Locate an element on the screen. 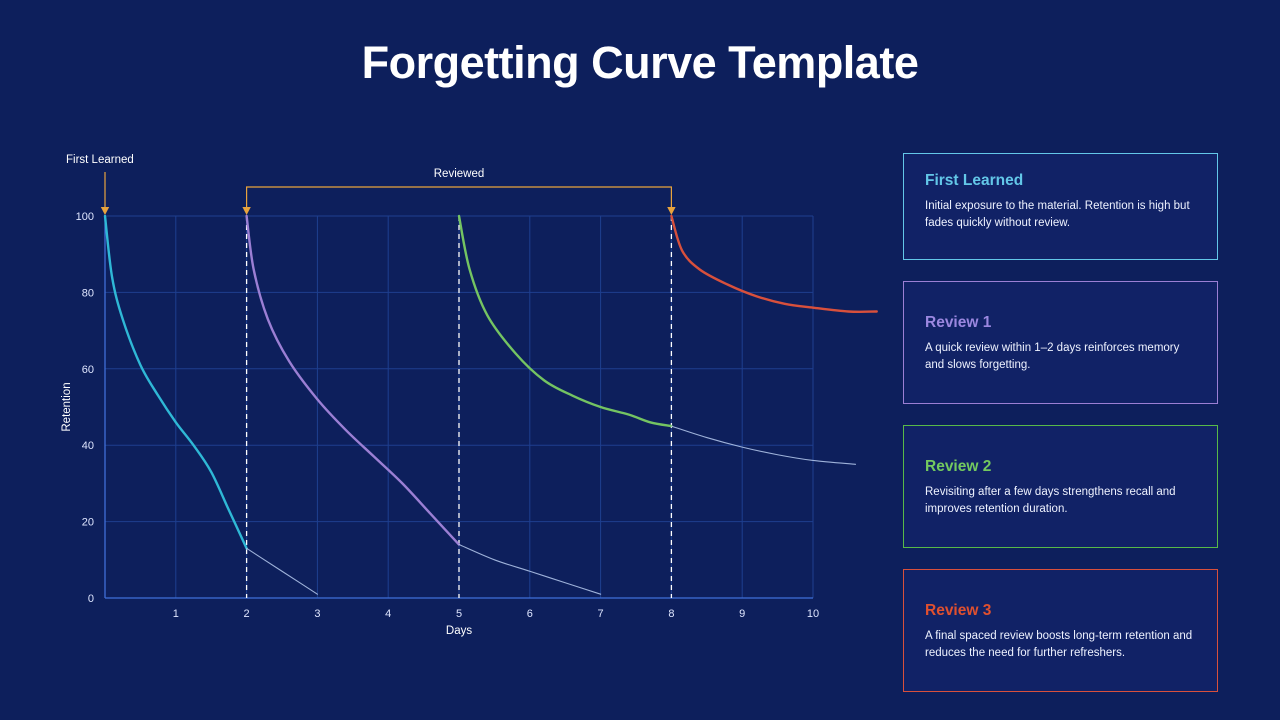 The width and height of the screenshot is (1280, 720). y-tick-100: 100 is located at coordinates (85, 217).